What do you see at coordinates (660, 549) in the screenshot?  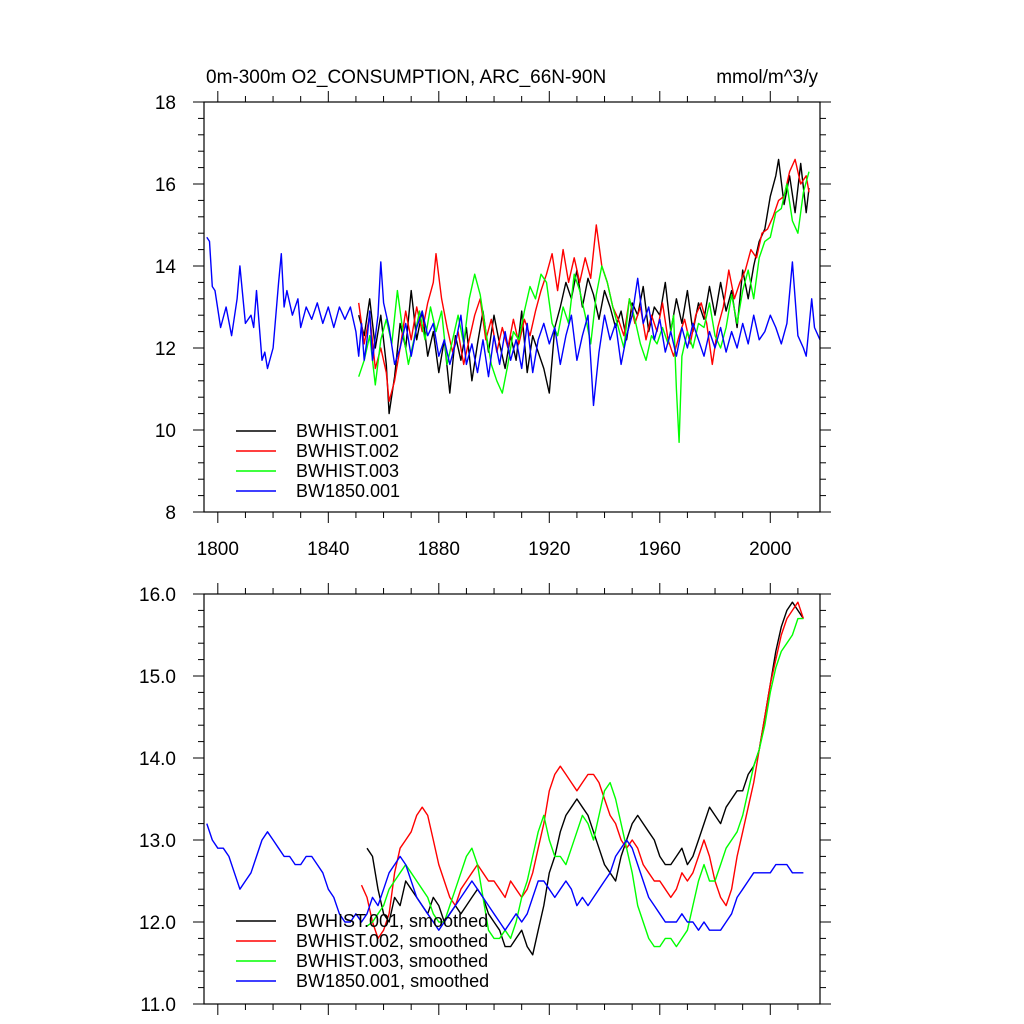 I see `x-tick-label: 1960` at bounding box center [660, 549].